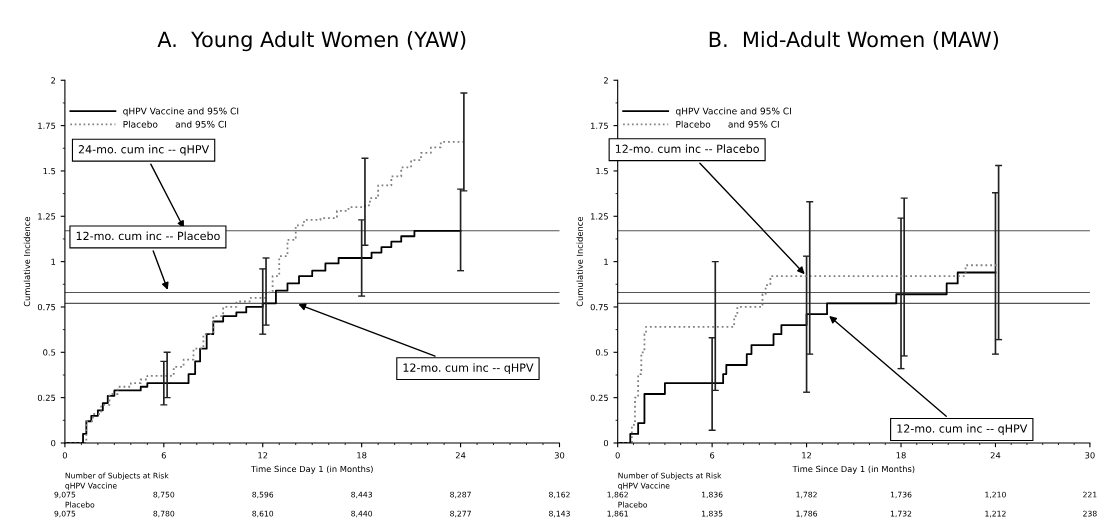 The width and height of the screenshot is (1119, 528). I want to click on ref-line-label: 12-mo. cum inc -- qHPV, so click(468, 368).